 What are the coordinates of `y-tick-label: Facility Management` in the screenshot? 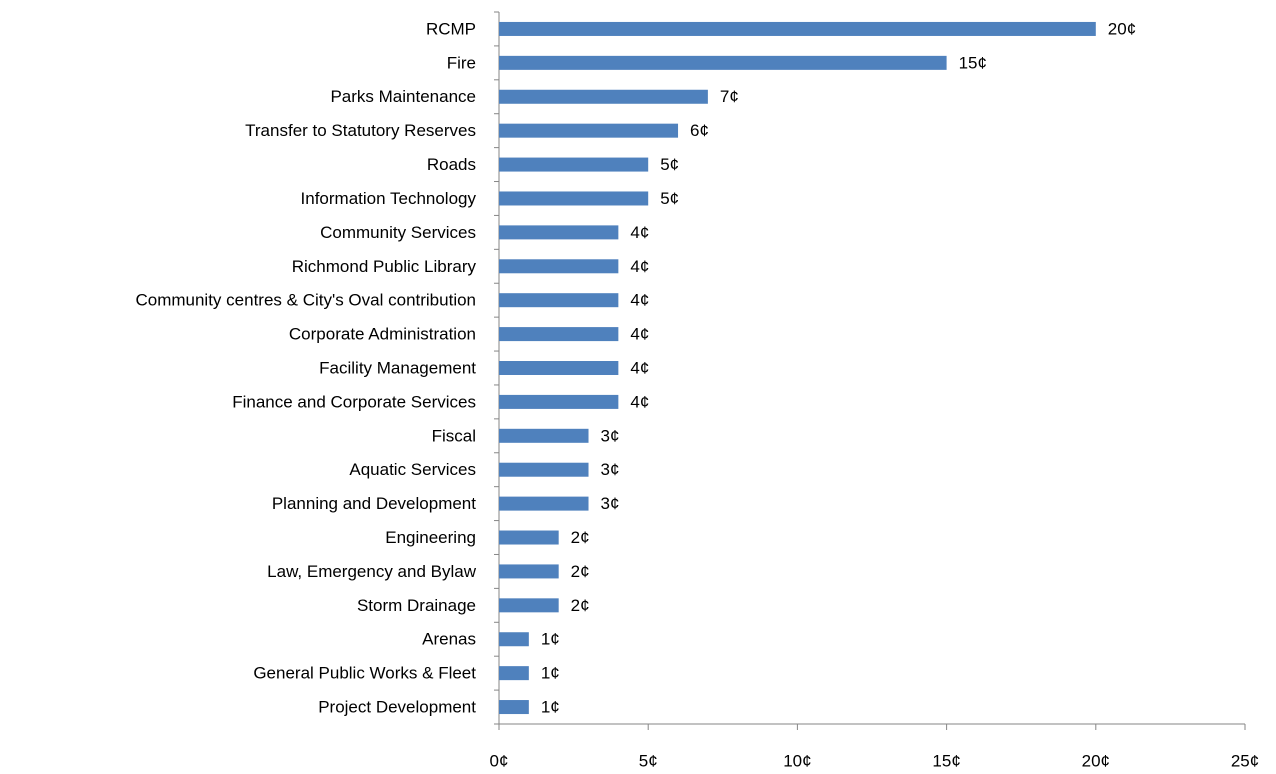 It's located at (397, 367).